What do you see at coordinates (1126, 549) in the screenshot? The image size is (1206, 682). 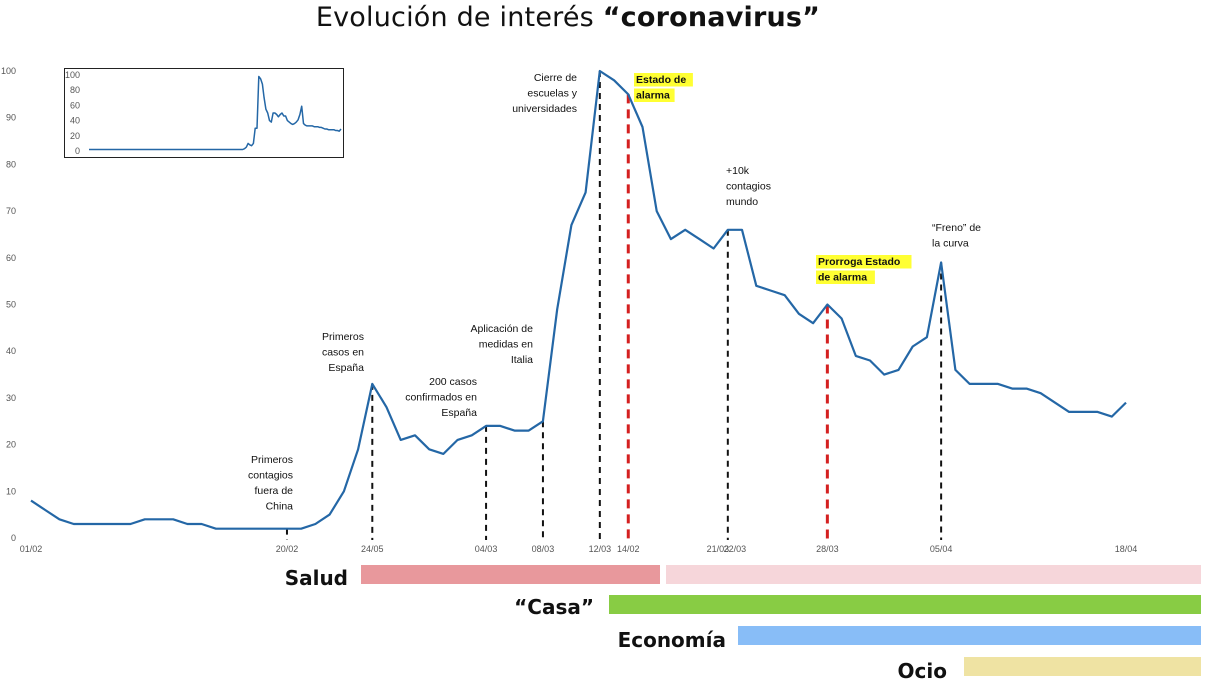 I see `x-tick-label: 18/04` at bounding box center [1126, 549].